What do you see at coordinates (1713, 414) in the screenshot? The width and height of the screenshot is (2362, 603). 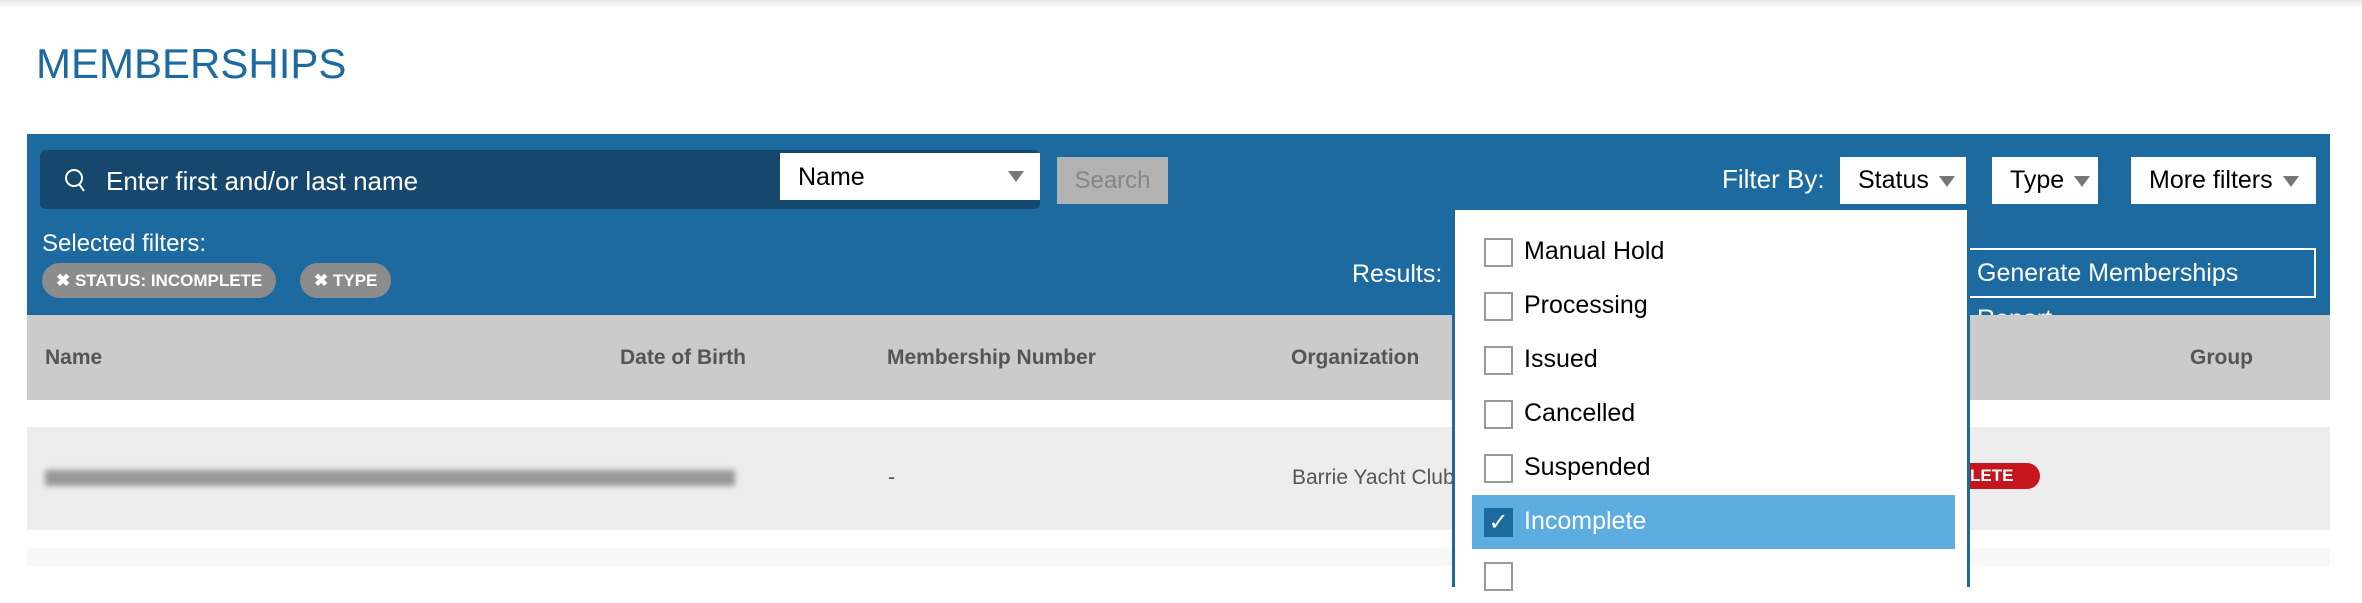 I see `status-option: Cancelled` at bounding box center [1713, 414].